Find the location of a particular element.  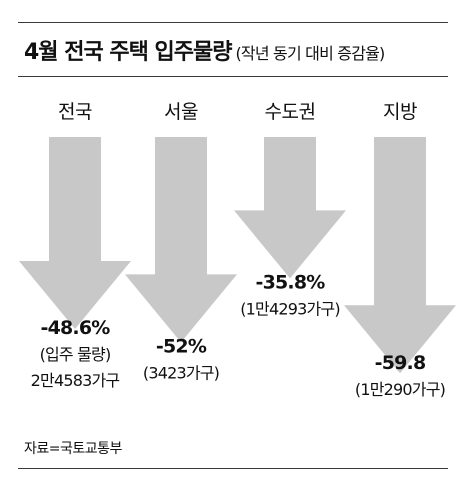

title-row: 4월 전국 주택 입주물량 (작년 동기 대비 증감율) is located at coordinates (204, 50).